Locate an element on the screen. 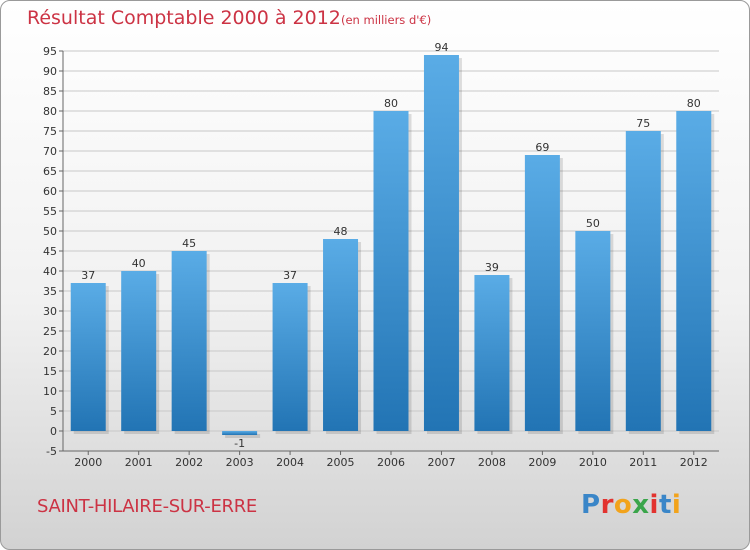  bar-2002 is located at coordinates (189, 341).